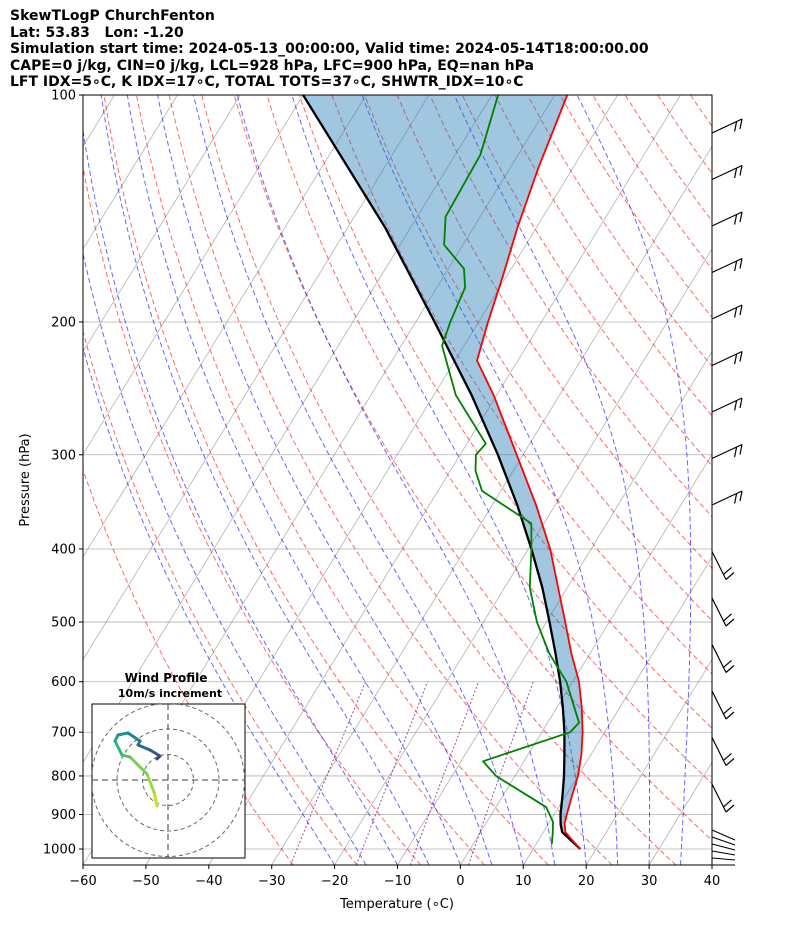 This screenshot has width=794, height=937. Describe the element at coordinates (586, 881) in the screenshot. I see `x-tick-label: 20` at that location.